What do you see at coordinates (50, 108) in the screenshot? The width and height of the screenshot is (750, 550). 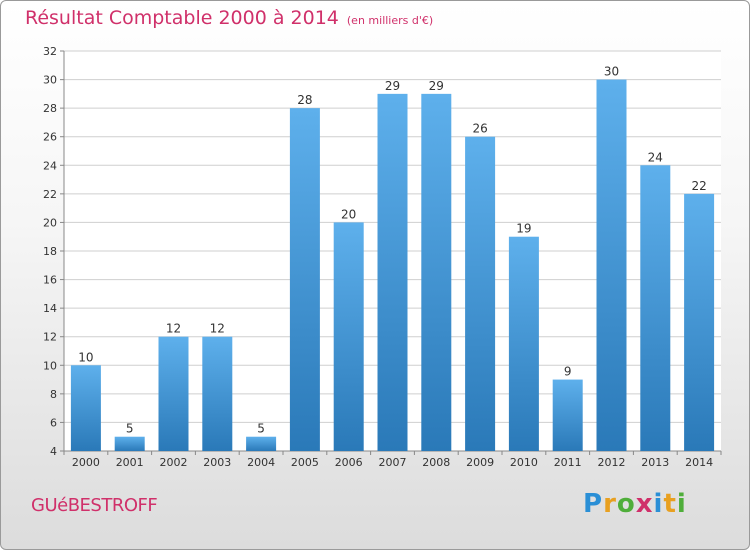 I see `y-tick-label: 28` at bounding box center [50, 108].